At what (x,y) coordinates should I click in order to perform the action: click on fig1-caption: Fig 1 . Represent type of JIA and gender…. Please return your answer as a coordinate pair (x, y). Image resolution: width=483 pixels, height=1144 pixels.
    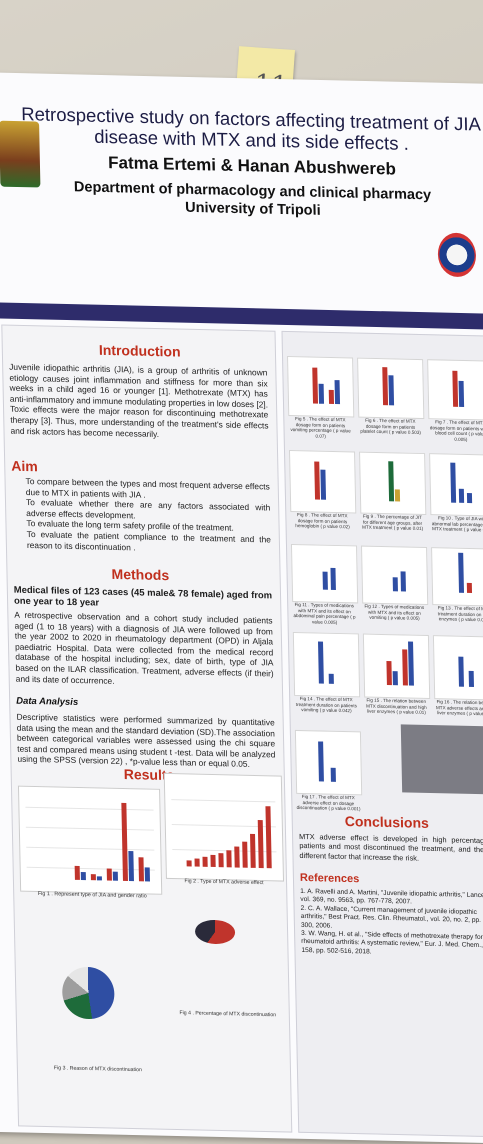
    Looking at the image, I should click on (92, 895).